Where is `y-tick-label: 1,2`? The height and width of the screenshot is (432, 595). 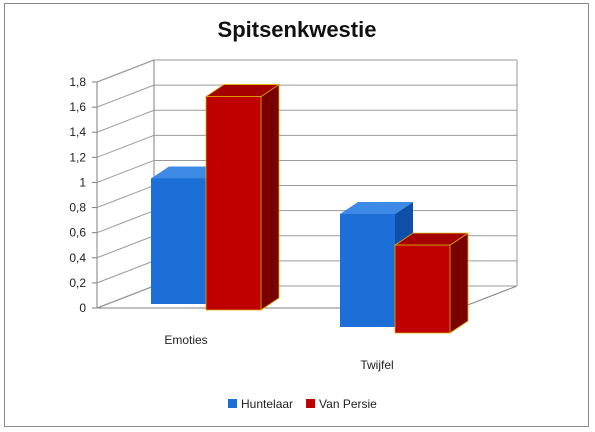
y-tick-label: 1,2 is located at coordinates (77, 157).